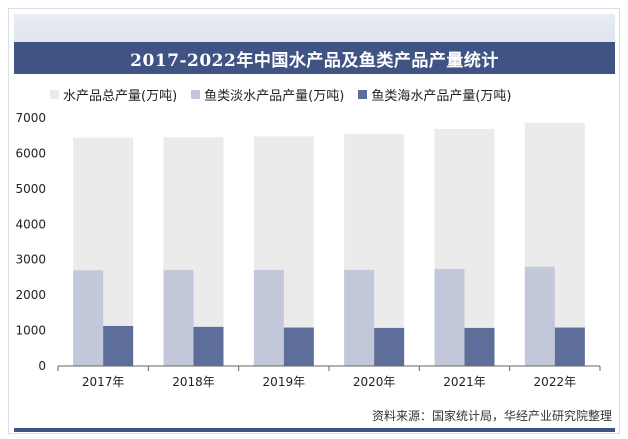 The image size is (628, 439). I want to click on header-strip, so click(314, 28).